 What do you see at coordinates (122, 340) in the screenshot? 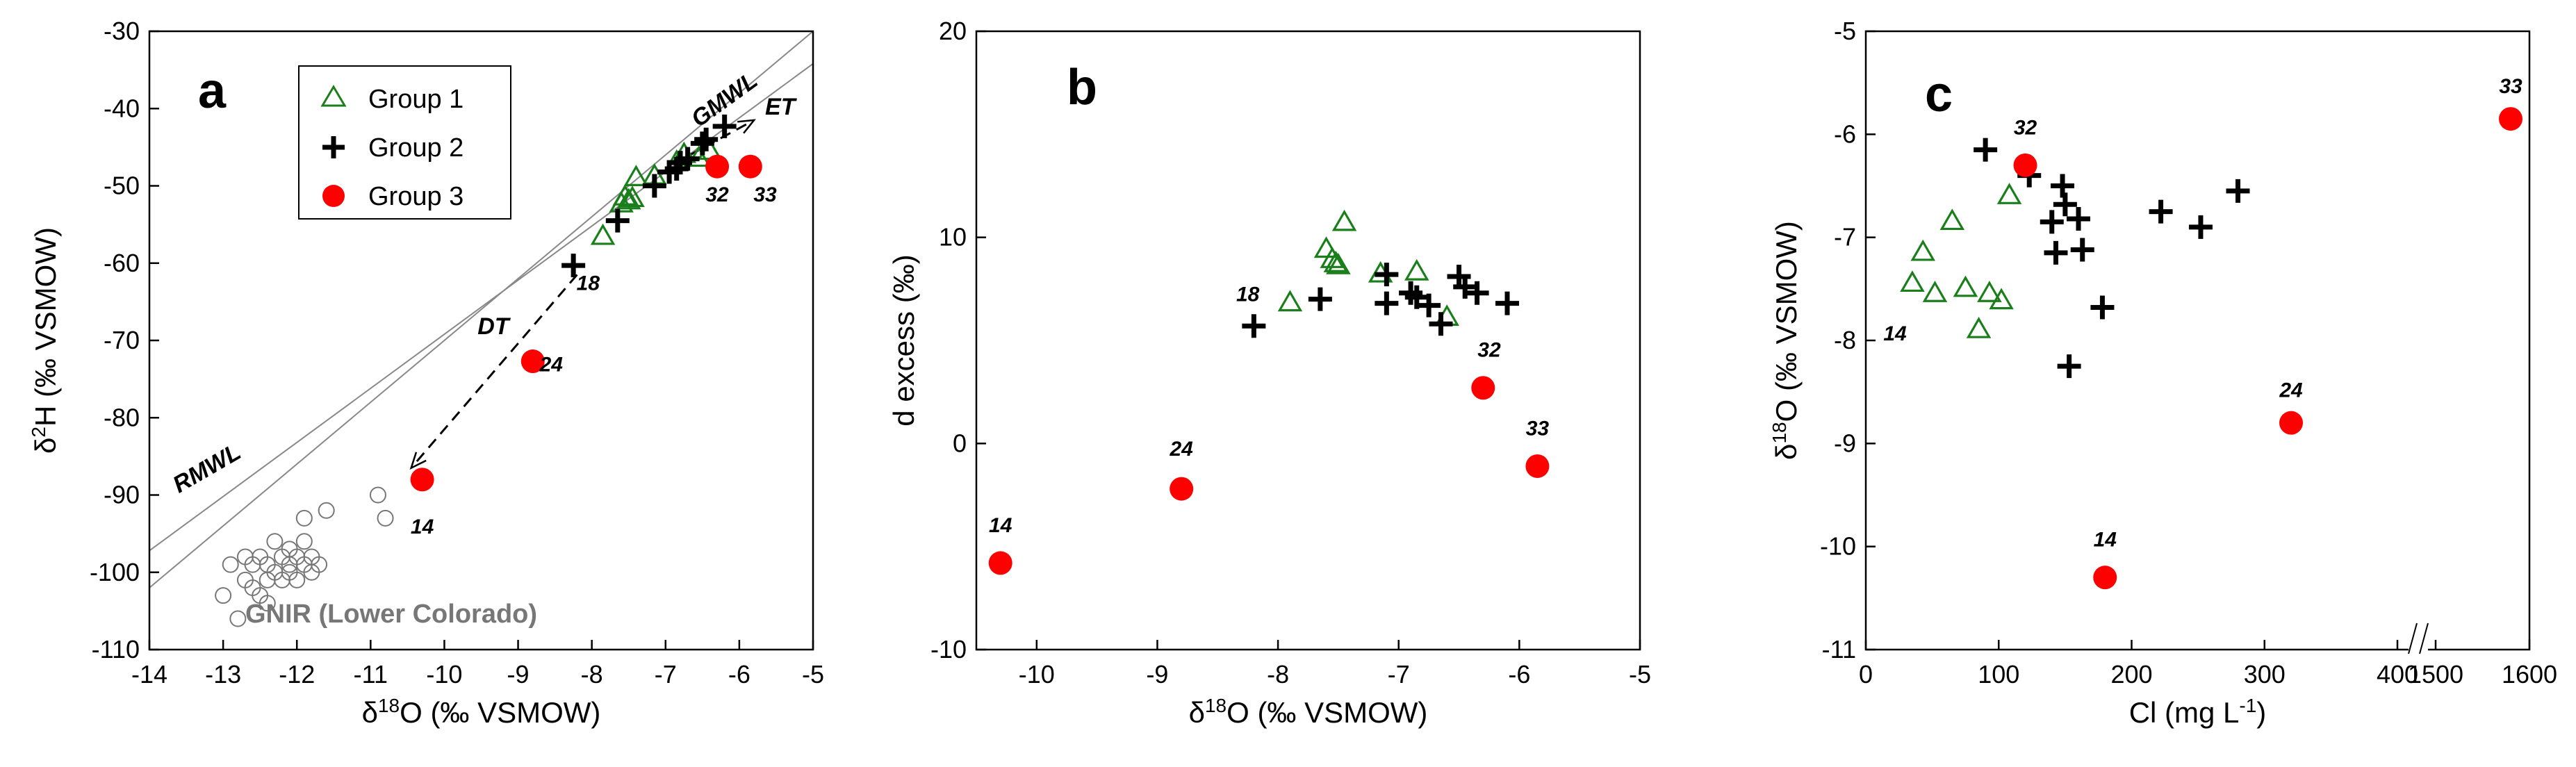
I see `y-tick-label: -70` at bounding box center [122, 340].